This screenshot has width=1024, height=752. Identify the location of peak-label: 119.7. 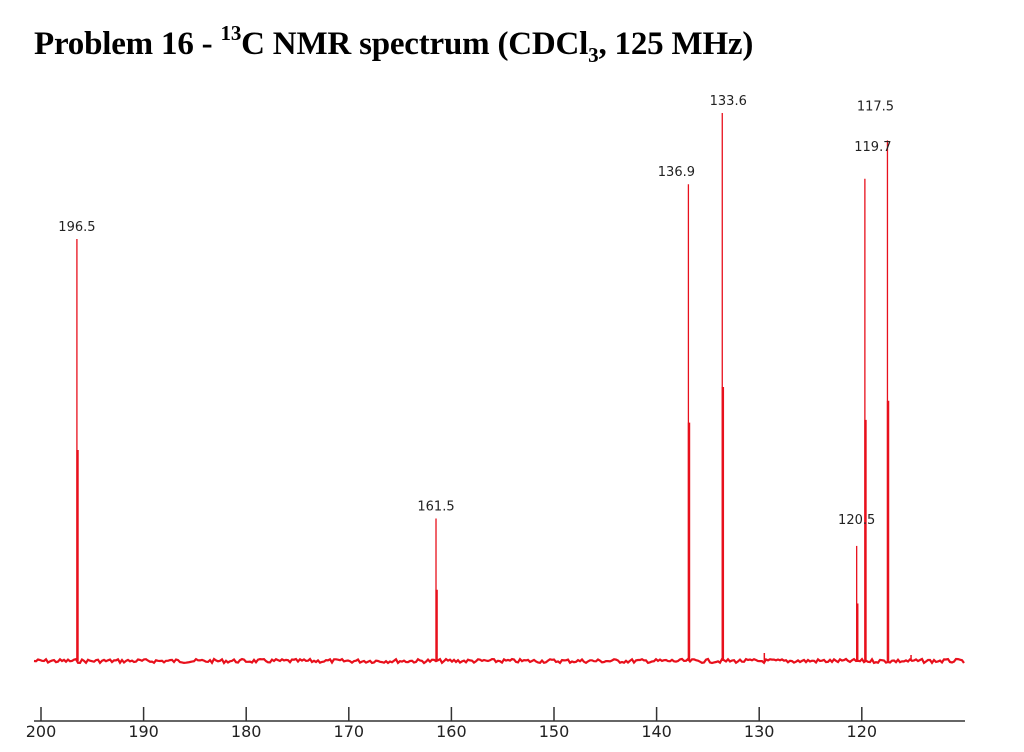
(872, 147).